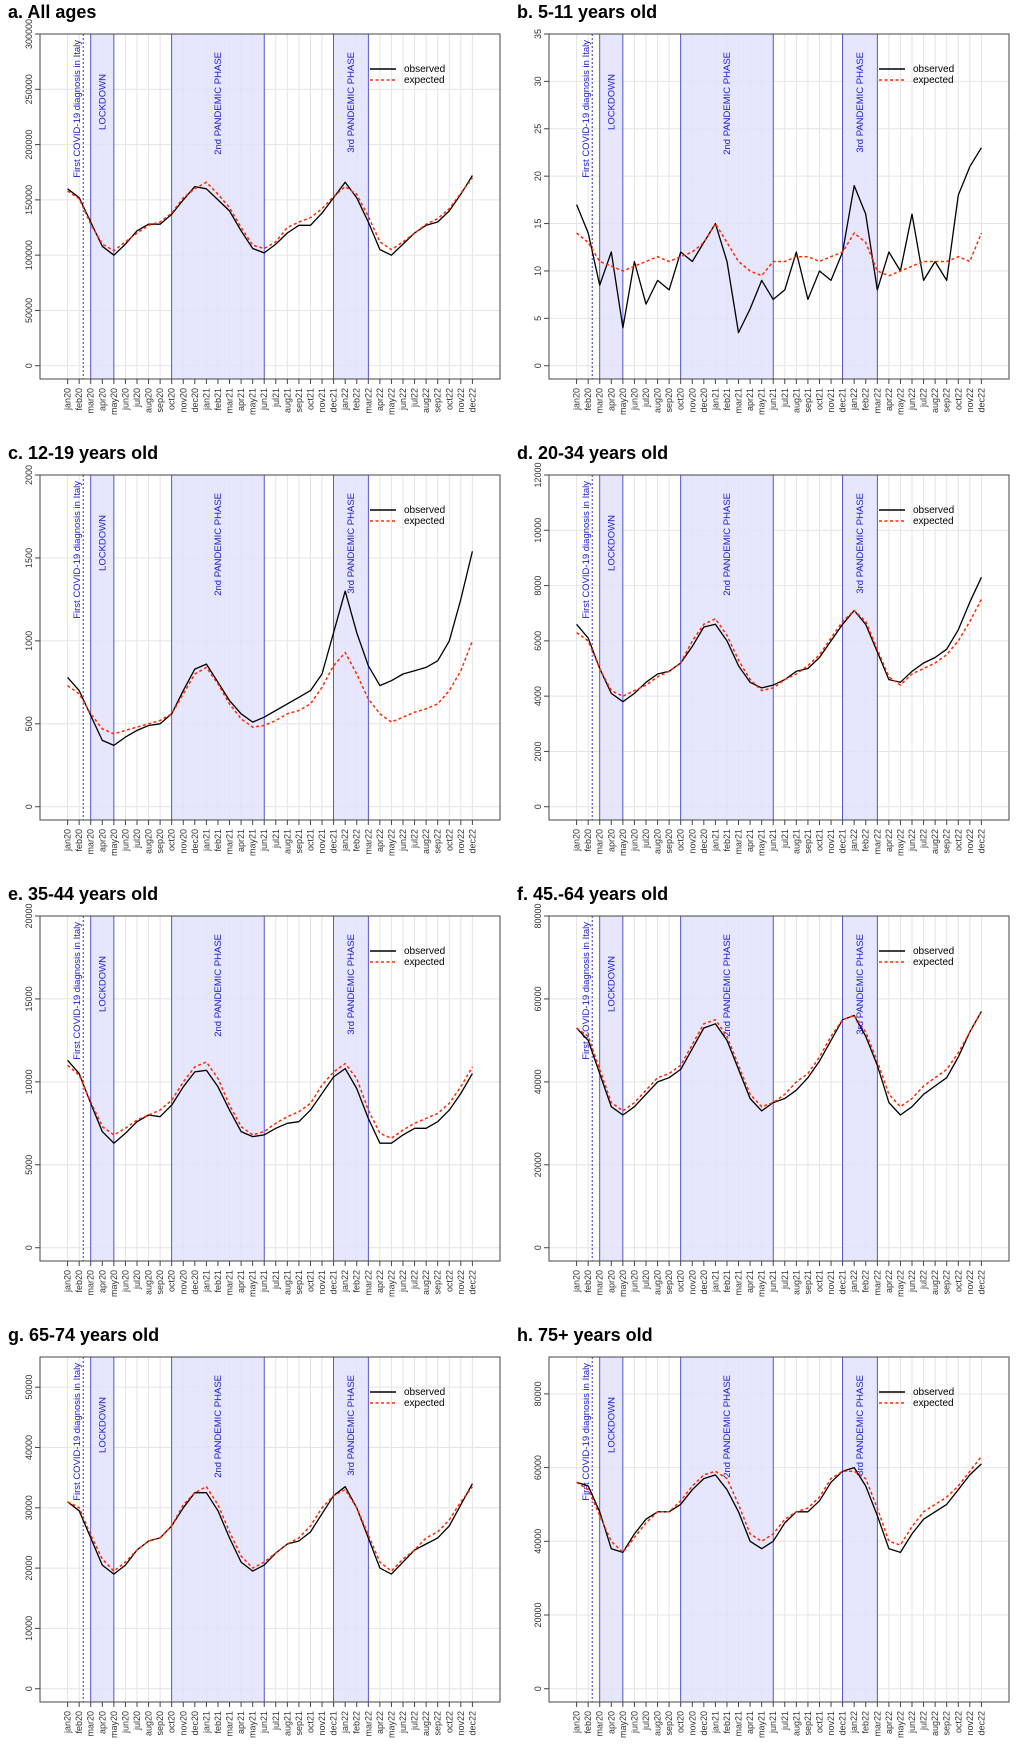  Describe the element at coordinates (449, 399) in the screenshot. I see `x-tick-label: oct22` at that location.